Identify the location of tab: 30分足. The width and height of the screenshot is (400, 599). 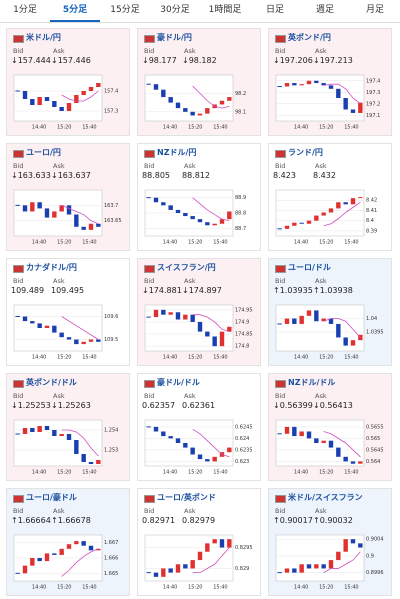
(175, 10).